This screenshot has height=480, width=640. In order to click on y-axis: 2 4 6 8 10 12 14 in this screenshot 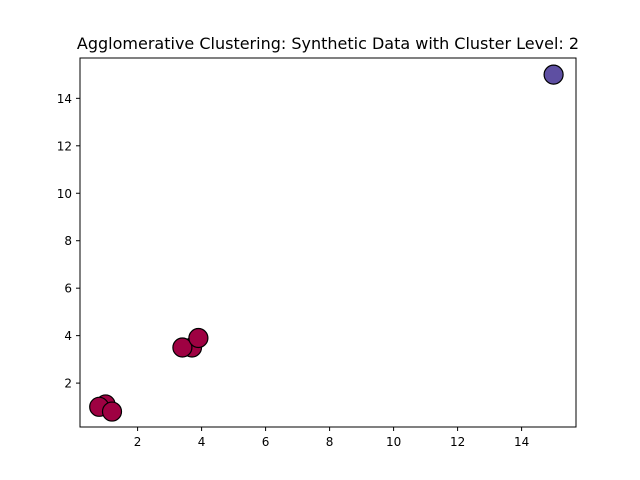, I will do `click(68, 241)`.